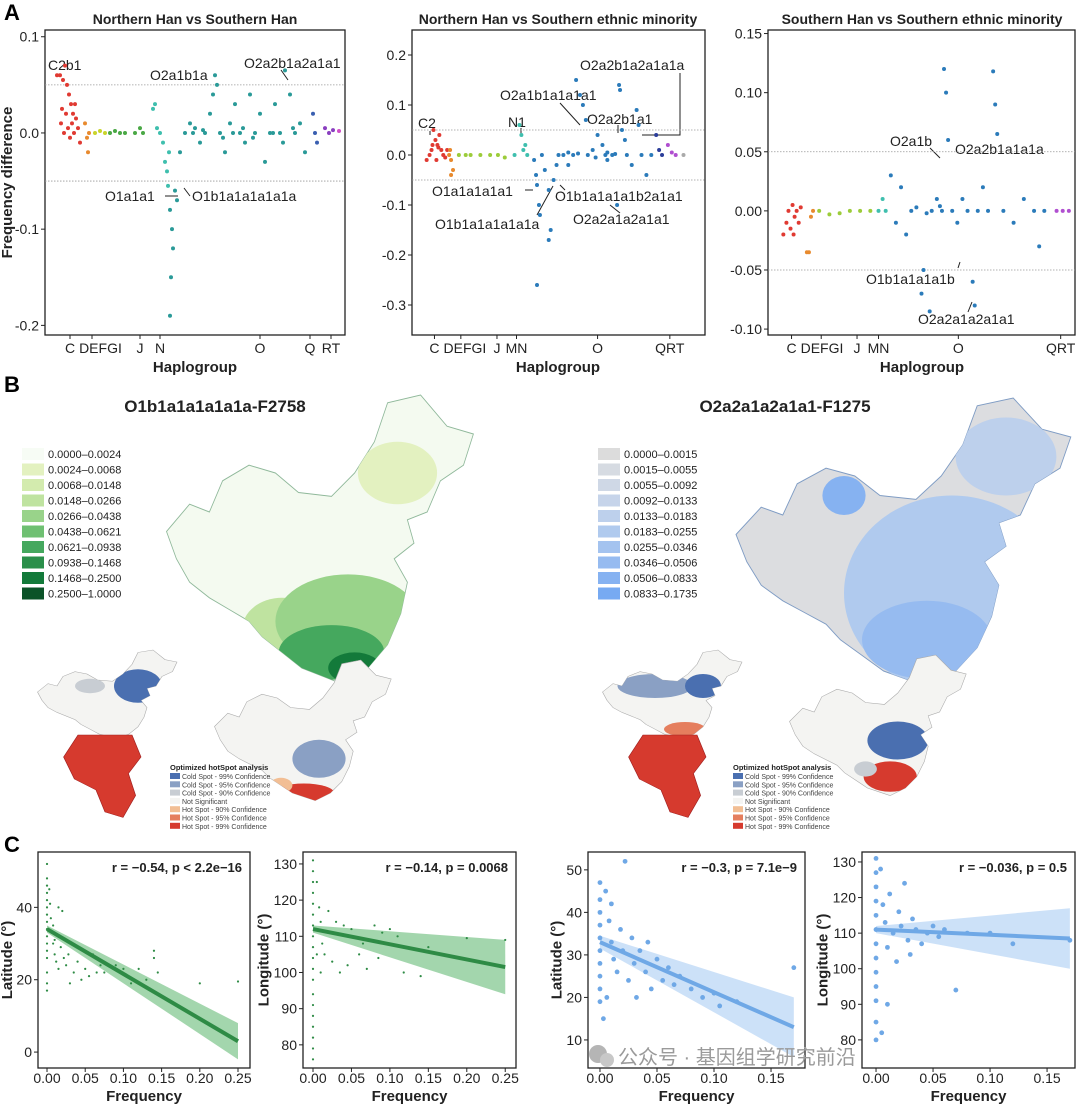 The width and height of the screenshot is (1080, 1104). Describe the element at coordinates (505, 1078) in the screenshot. I see `x-tick-label: 0.25` at that location.